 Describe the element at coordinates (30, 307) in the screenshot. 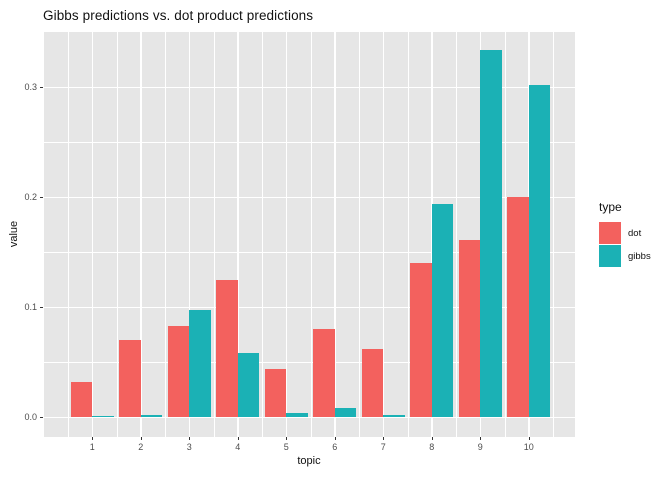

I see `y-tick-label: 0.1` at that location.